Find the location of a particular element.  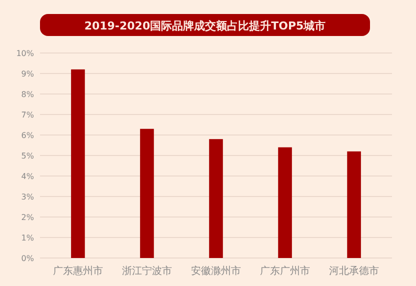

y-tick-label: 3% is located at coordinates (27, 197).